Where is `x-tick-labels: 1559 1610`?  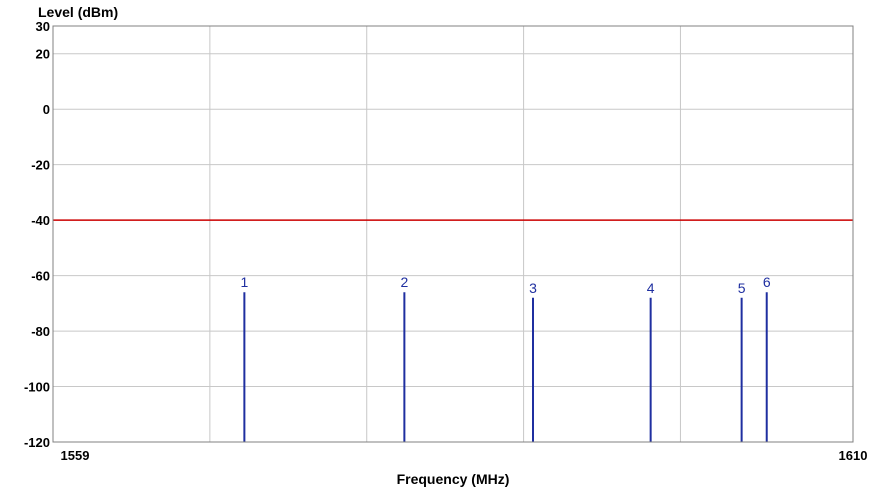 x-tick-labels: 1559 1610 is located at coordinates (464, 455).